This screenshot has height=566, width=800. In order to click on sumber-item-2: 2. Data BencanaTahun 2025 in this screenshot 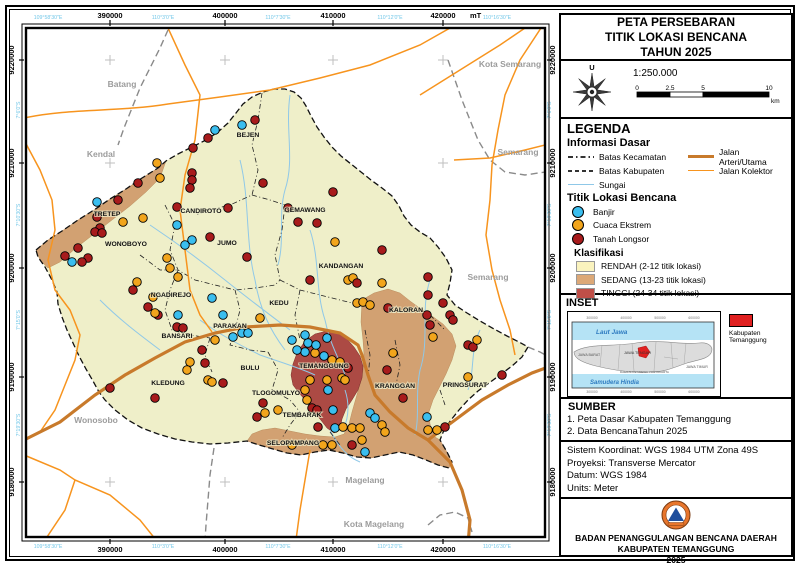, I will do `click(627, 432)`.